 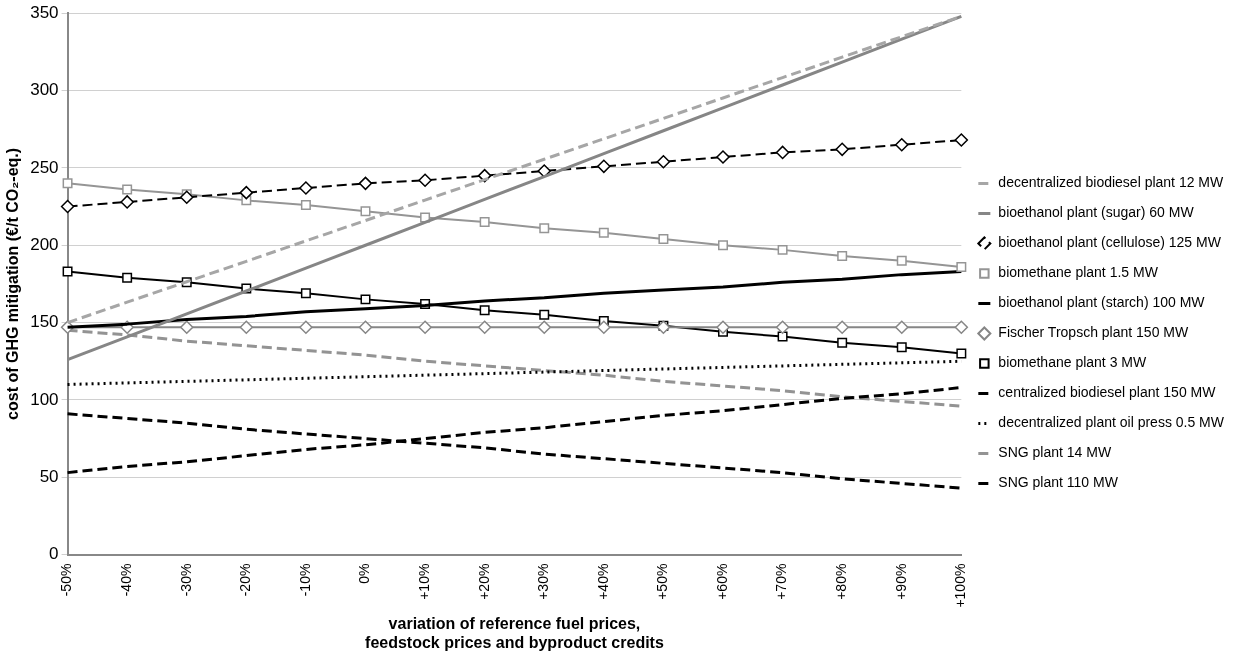 What do you see at coordinates (44, 90) in the screenshot?
I see `y-tick-label: 300` at bounding box center [44, 90].